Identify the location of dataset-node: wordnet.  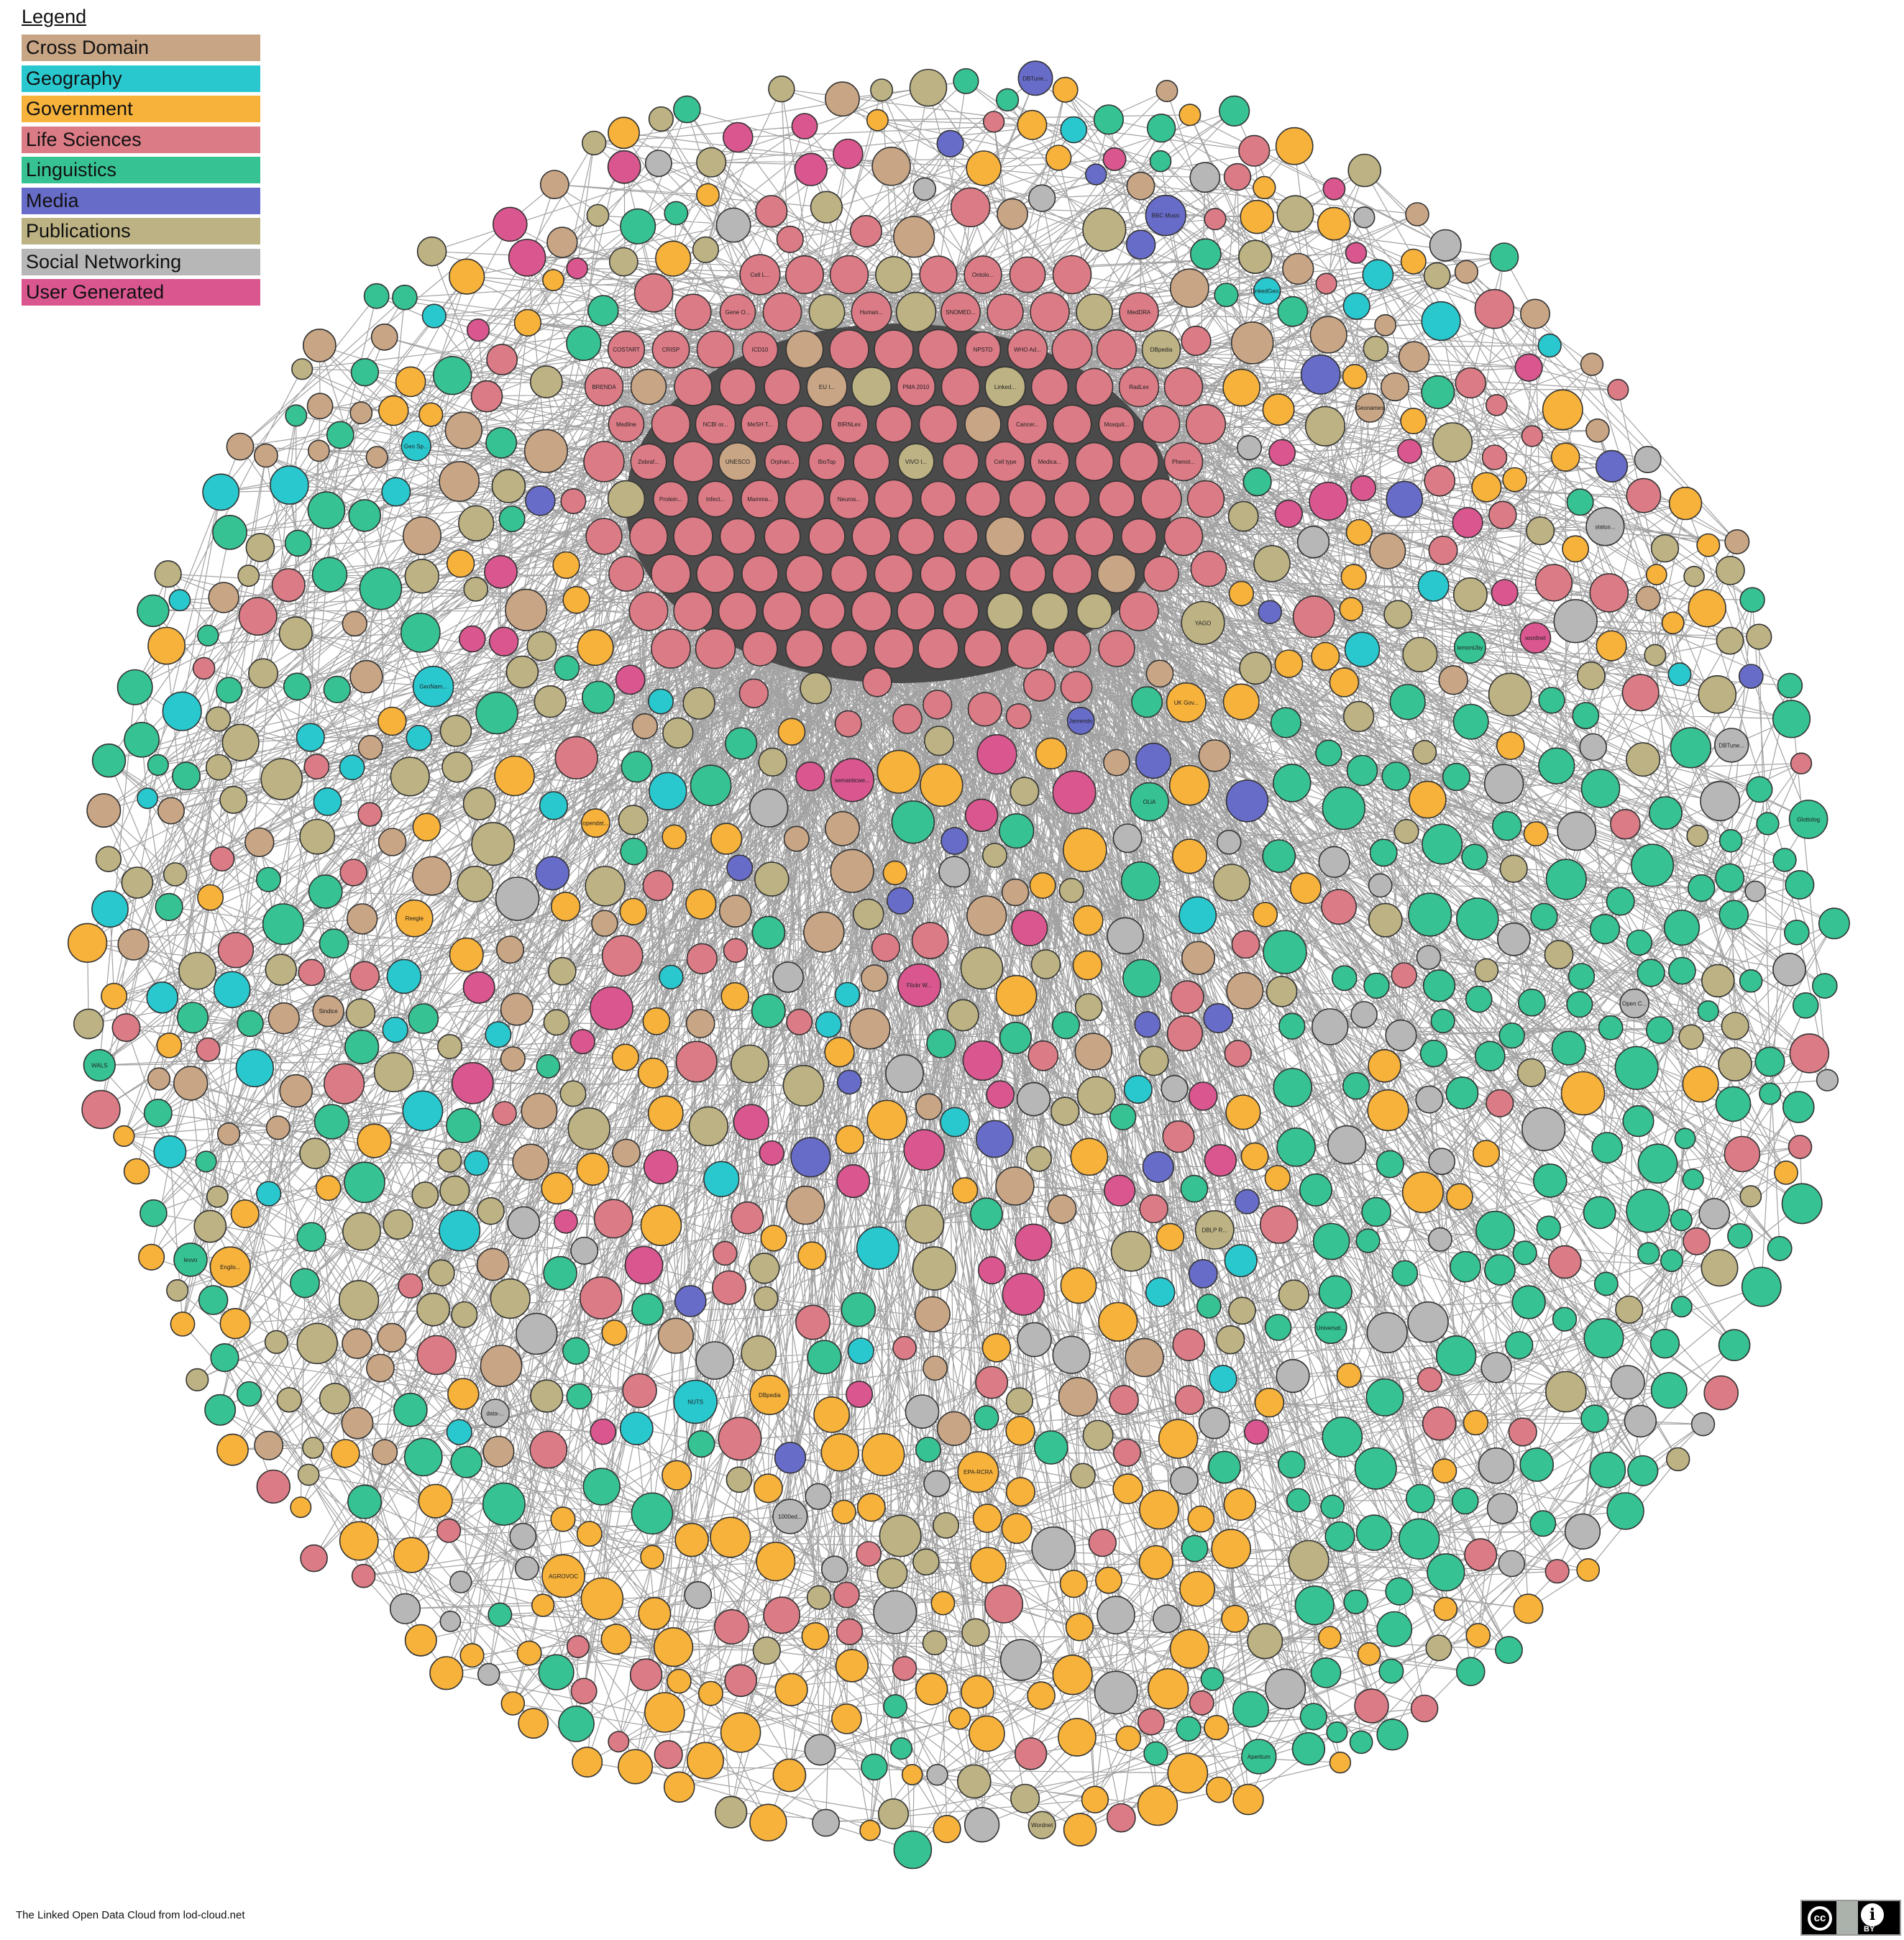
(1535, 638).